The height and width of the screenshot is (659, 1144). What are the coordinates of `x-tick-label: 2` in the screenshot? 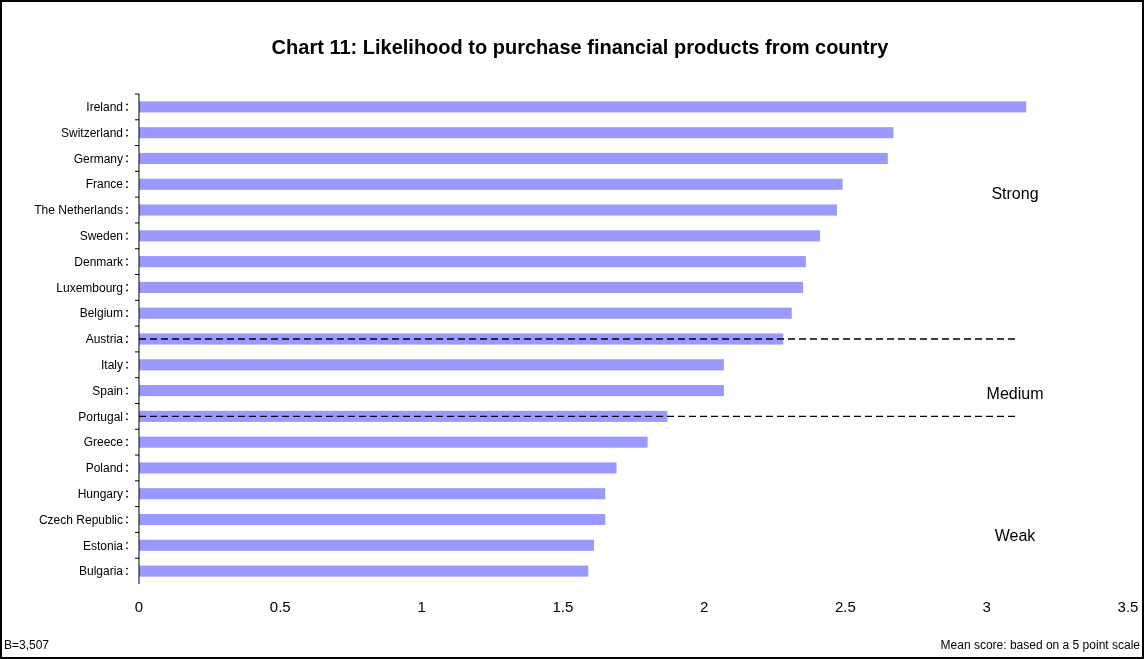 It's located at (704, 606).